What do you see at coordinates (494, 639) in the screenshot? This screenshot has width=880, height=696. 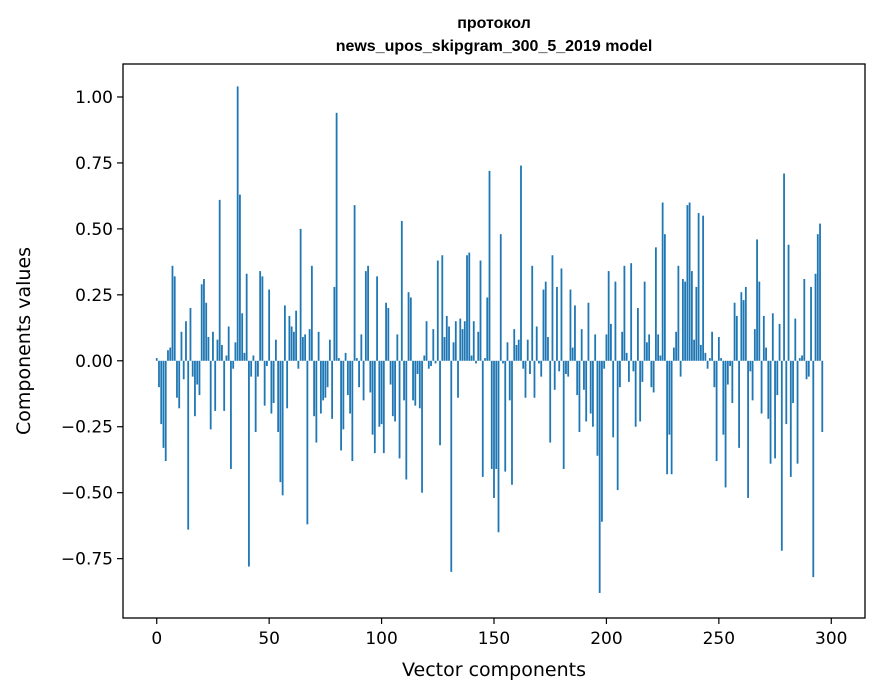 I see `x-tick-label: 150` at bounding box center [494, 639].